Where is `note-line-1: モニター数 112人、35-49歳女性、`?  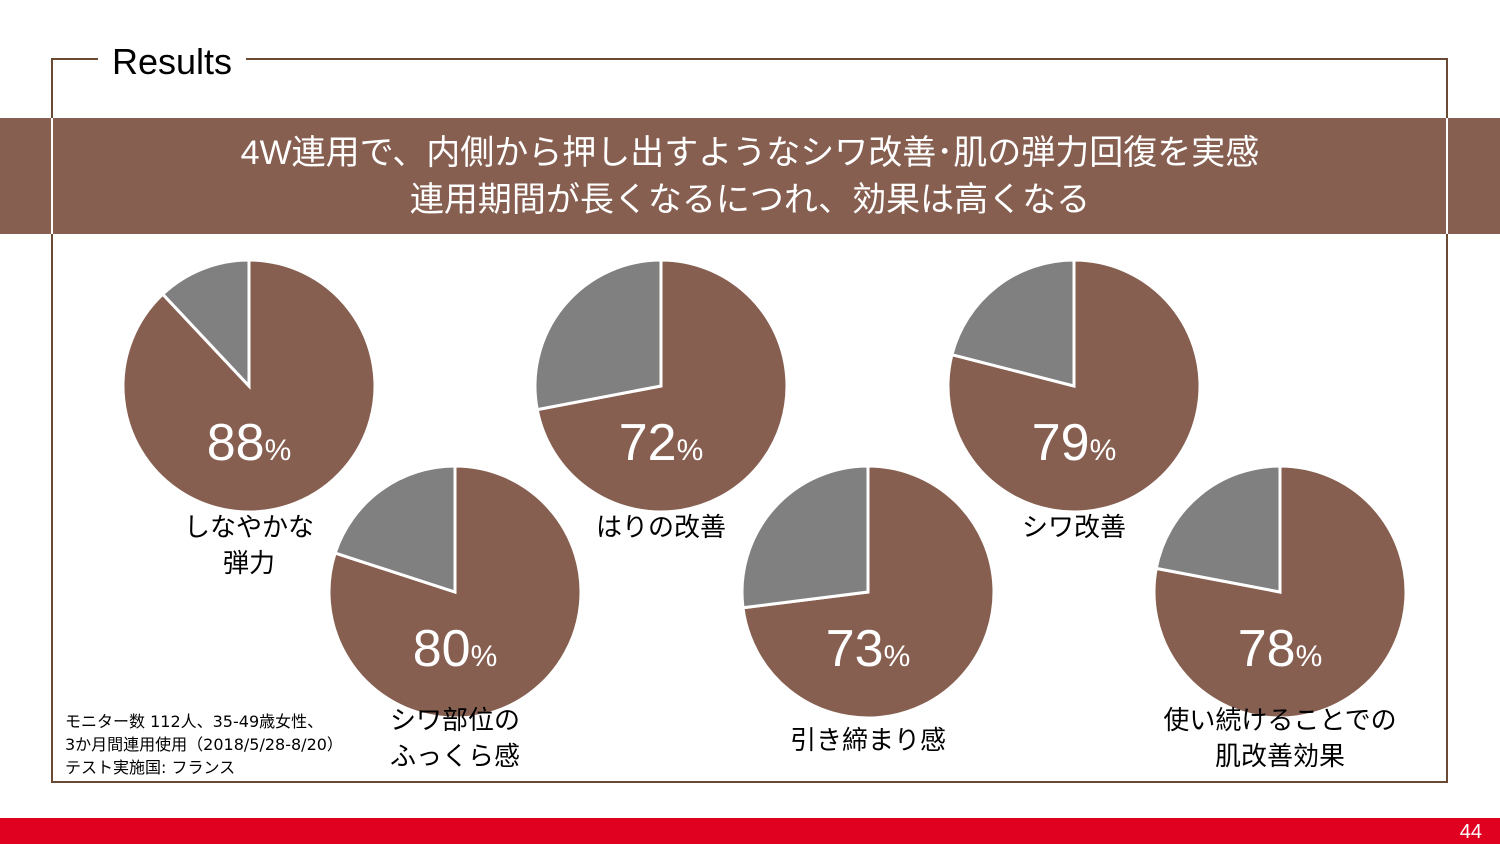 note-line-1: モニター数 112人、35-49歳女性、 is located at coordinates (194, 721).